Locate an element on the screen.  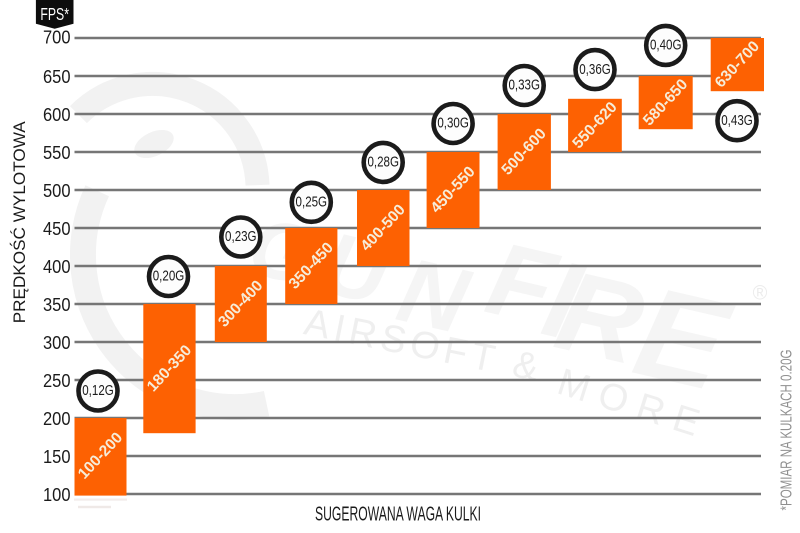
svg-text: 450 is located at coordinates (57, 228).